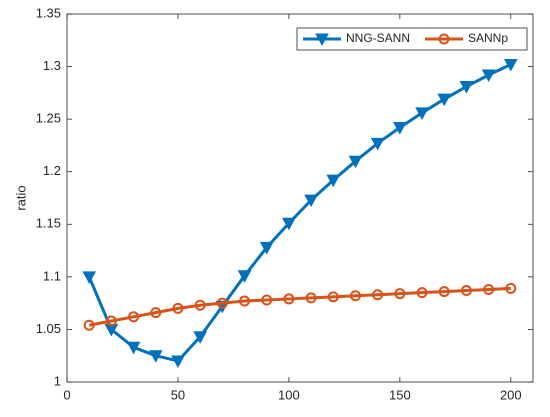 The width and height of the screenshot is (550, 417). Describe the element at coordinates (66, 394) in the screenshot. I see `x-tick-label: 0` at that location.